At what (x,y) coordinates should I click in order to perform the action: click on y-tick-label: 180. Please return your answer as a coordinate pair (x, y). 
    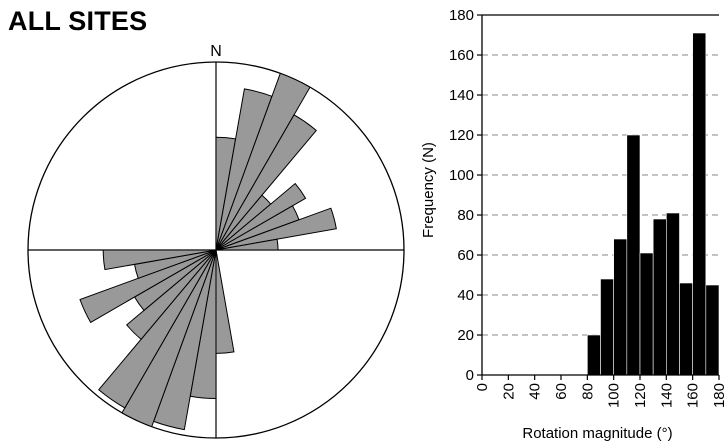
    Looking at the image, I should click on (461, 15).